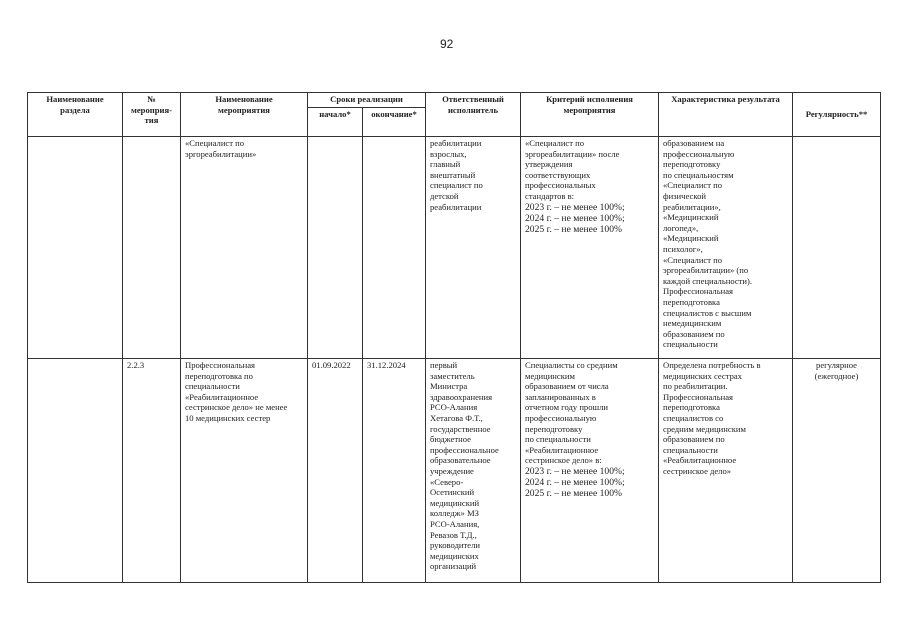  Describe the element at coordinates (151, 470) in the screenshot. I see `cell-number: 2.2.3` at that location.